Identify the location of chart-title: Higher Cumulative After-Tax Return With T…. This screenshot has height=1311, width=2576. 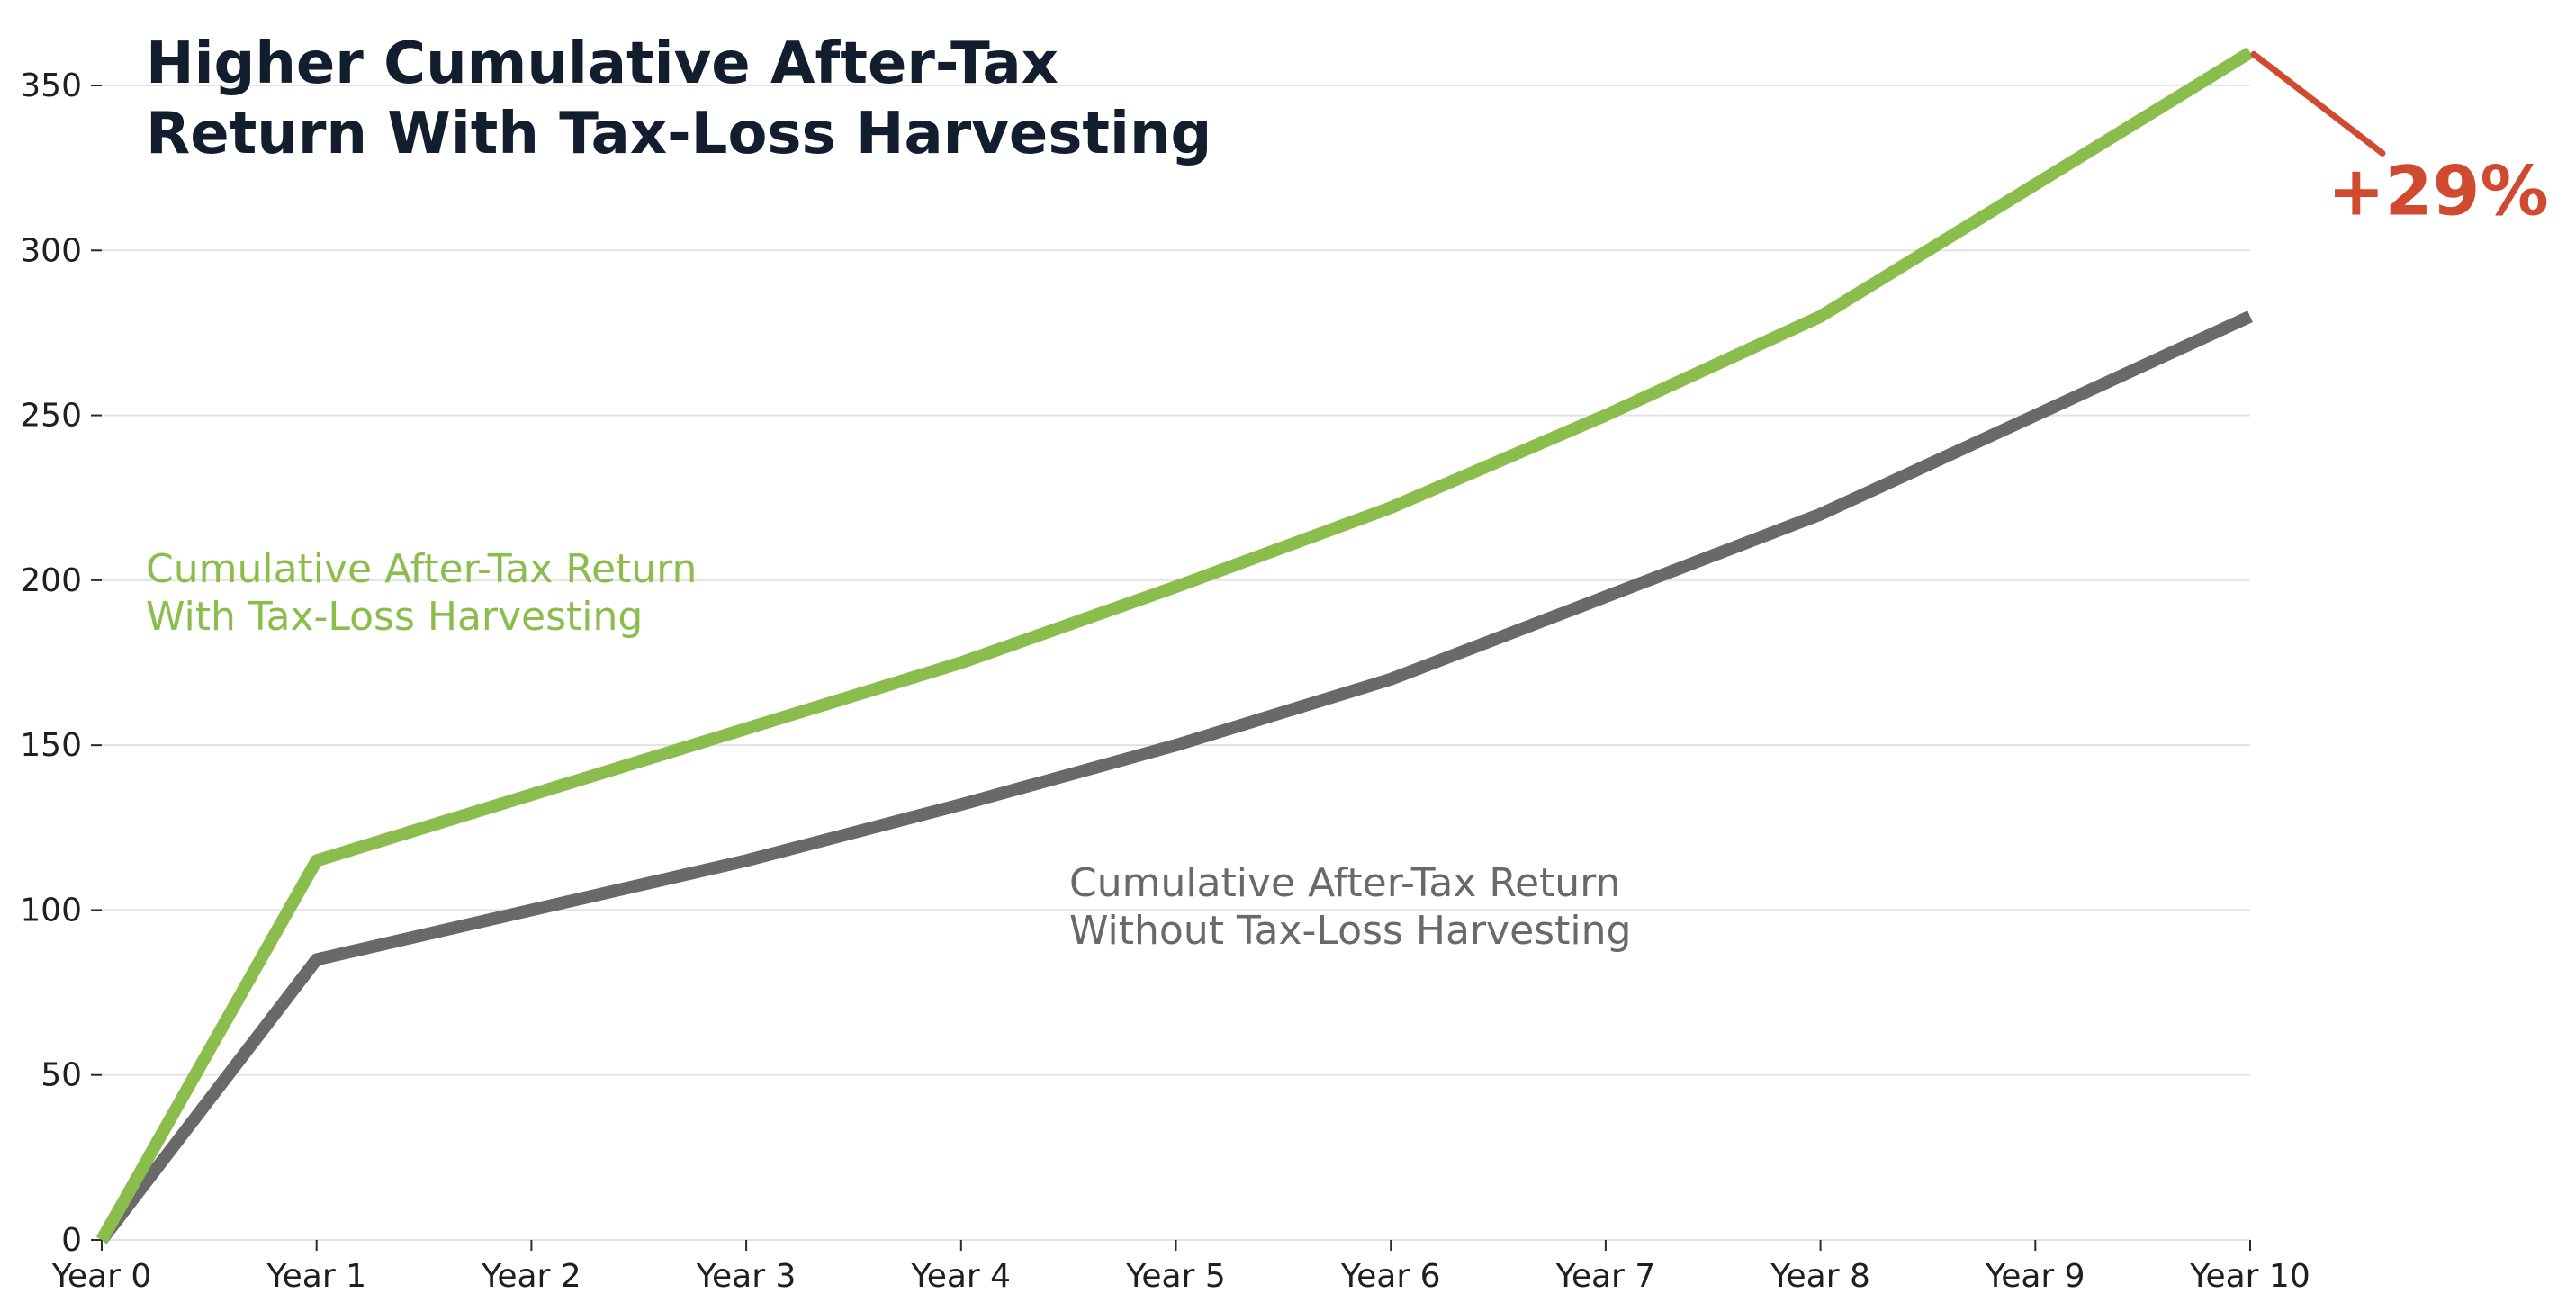
(678, 99).